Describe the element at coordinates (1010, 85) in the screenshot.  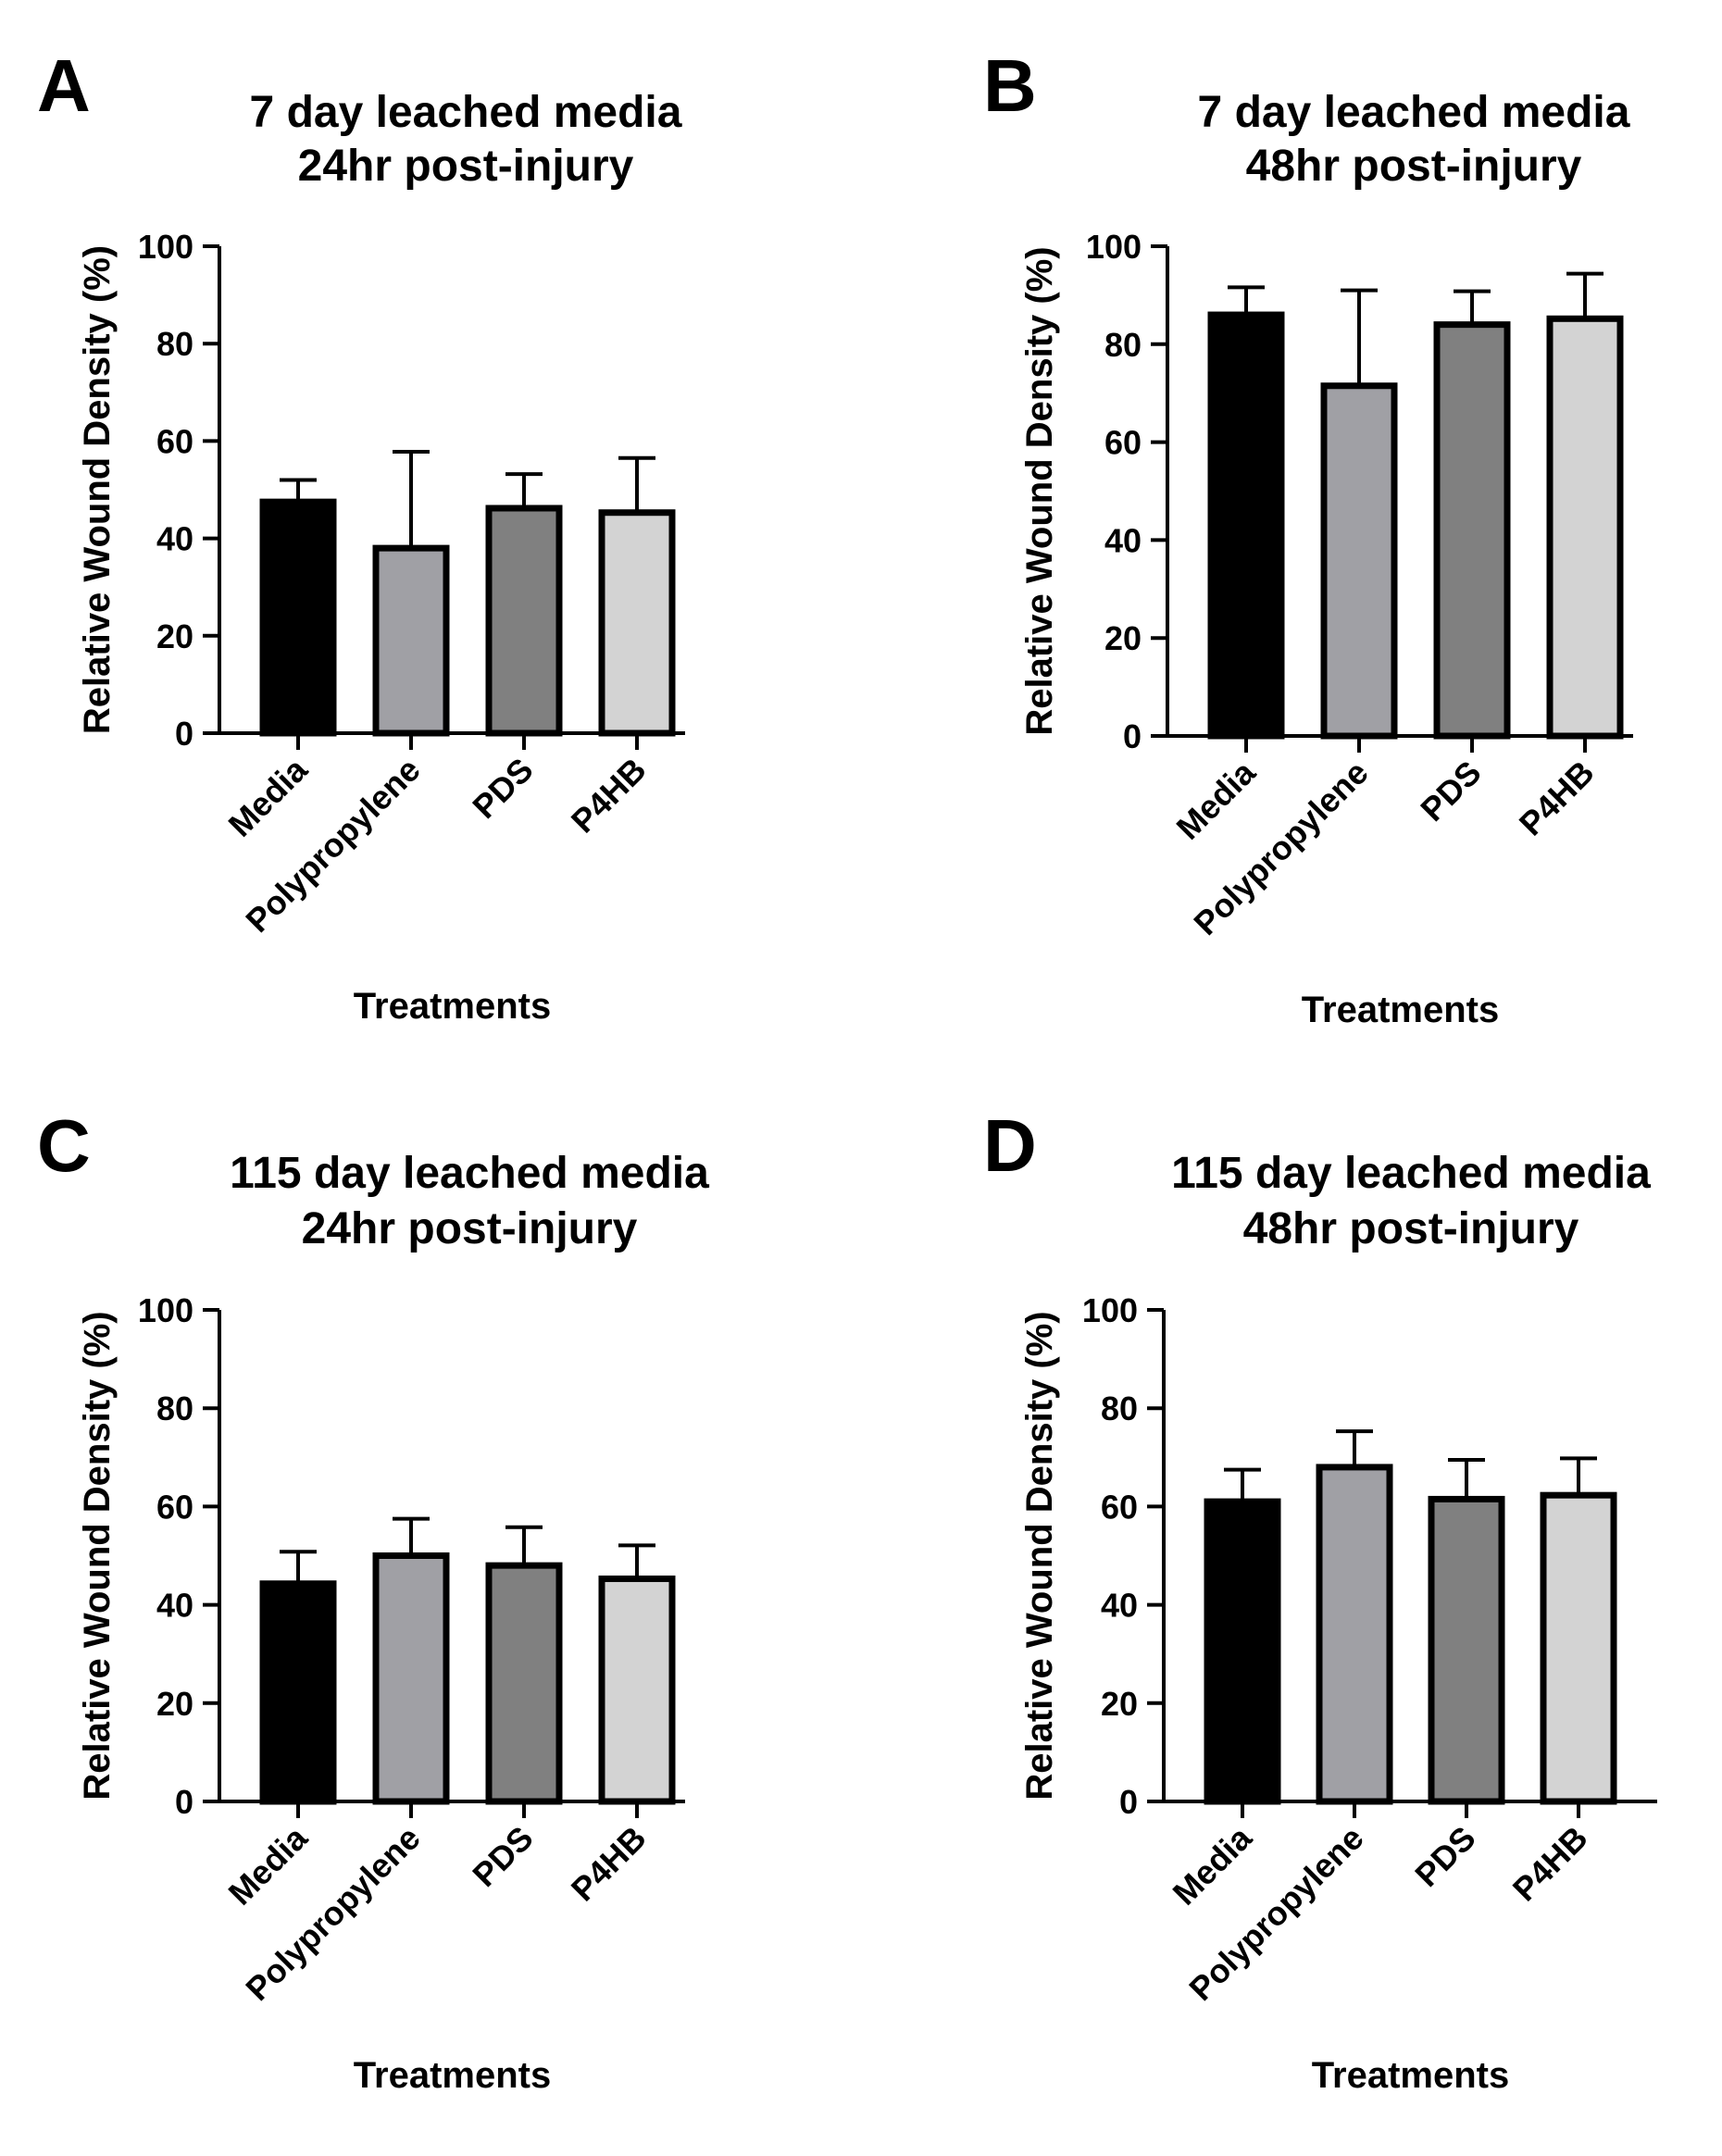
I see `panel-letter: B` at that location.